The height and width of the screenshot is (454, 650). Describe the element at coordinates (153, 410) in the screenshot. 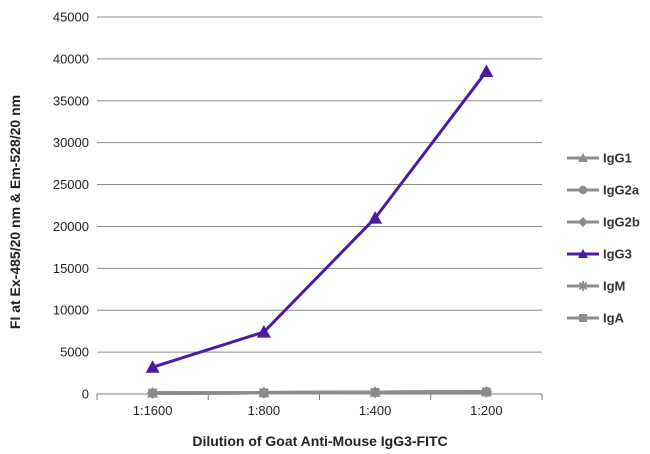

I see `x-tick-label: 1:1600` at that location.